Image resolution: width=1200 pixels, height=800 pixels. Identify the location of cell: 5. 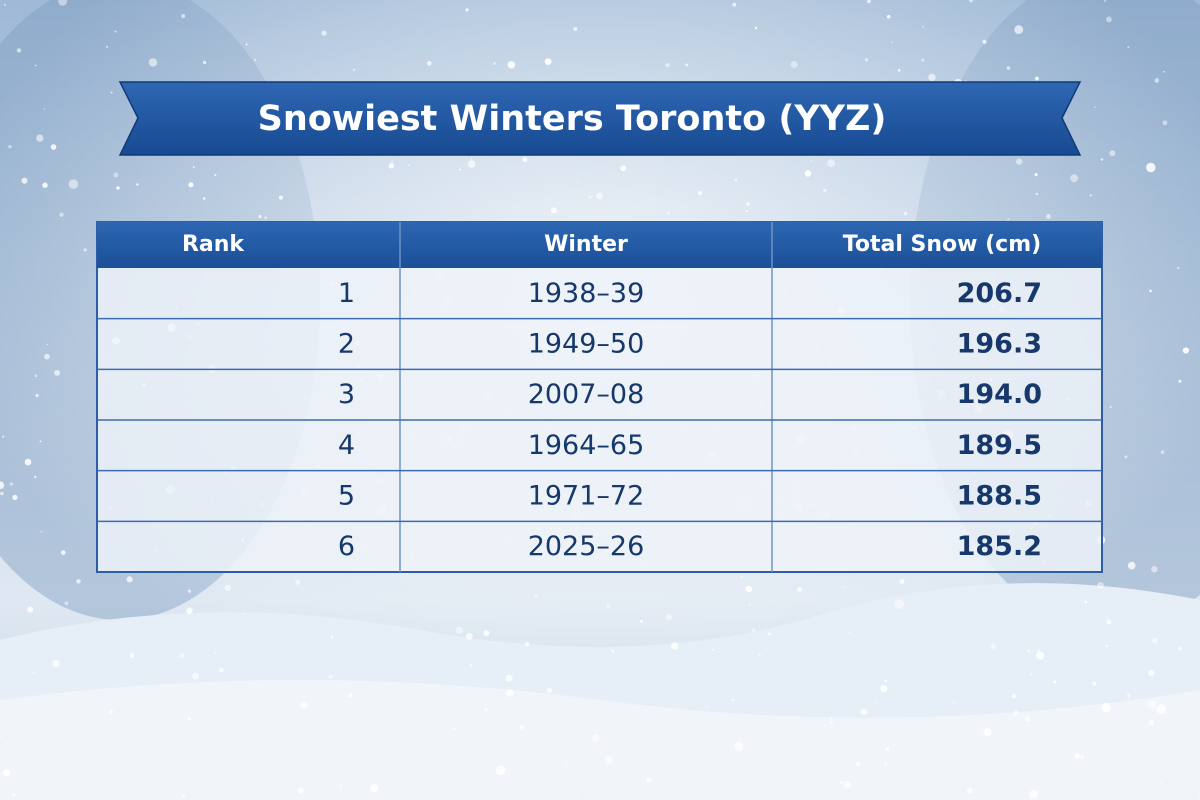
(346, 496).